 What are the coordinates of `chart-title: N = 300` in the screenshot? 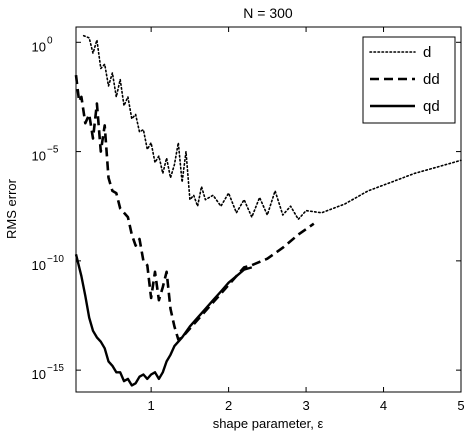 It's located at (268, 13).